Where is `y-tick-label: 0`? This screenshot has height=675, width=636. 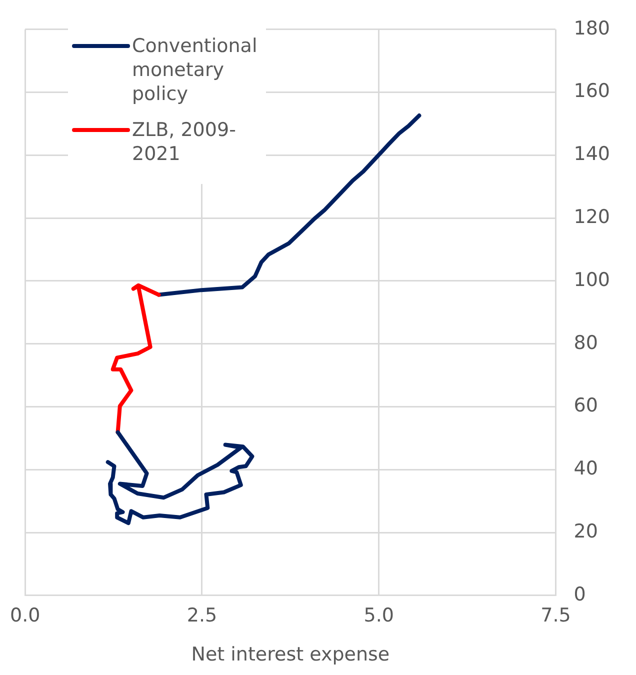 y-tick-label: 0 is located at coordinates (580, 594).